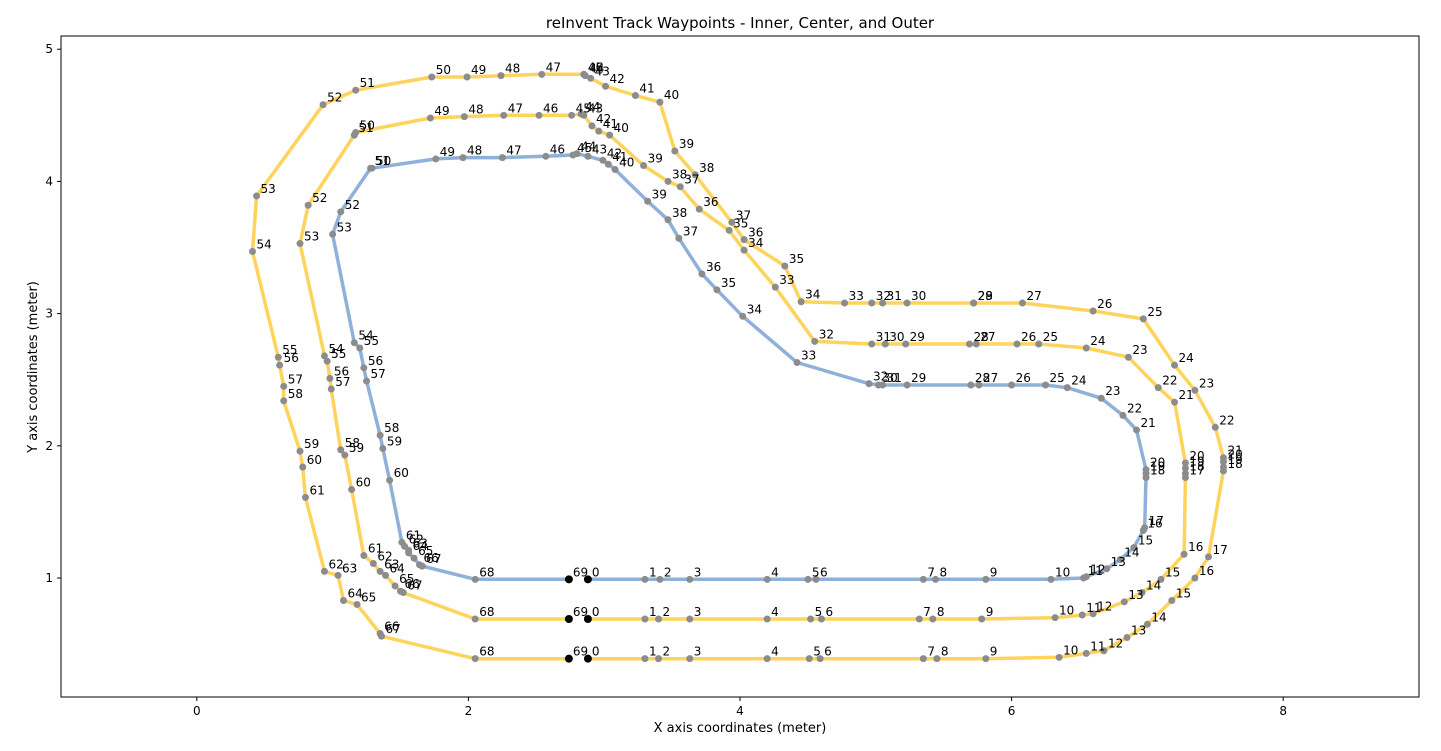  Describe the element at coordinates (880, 377) in the screenshot. I see `center-waypoint-label-32: 32` at that location.